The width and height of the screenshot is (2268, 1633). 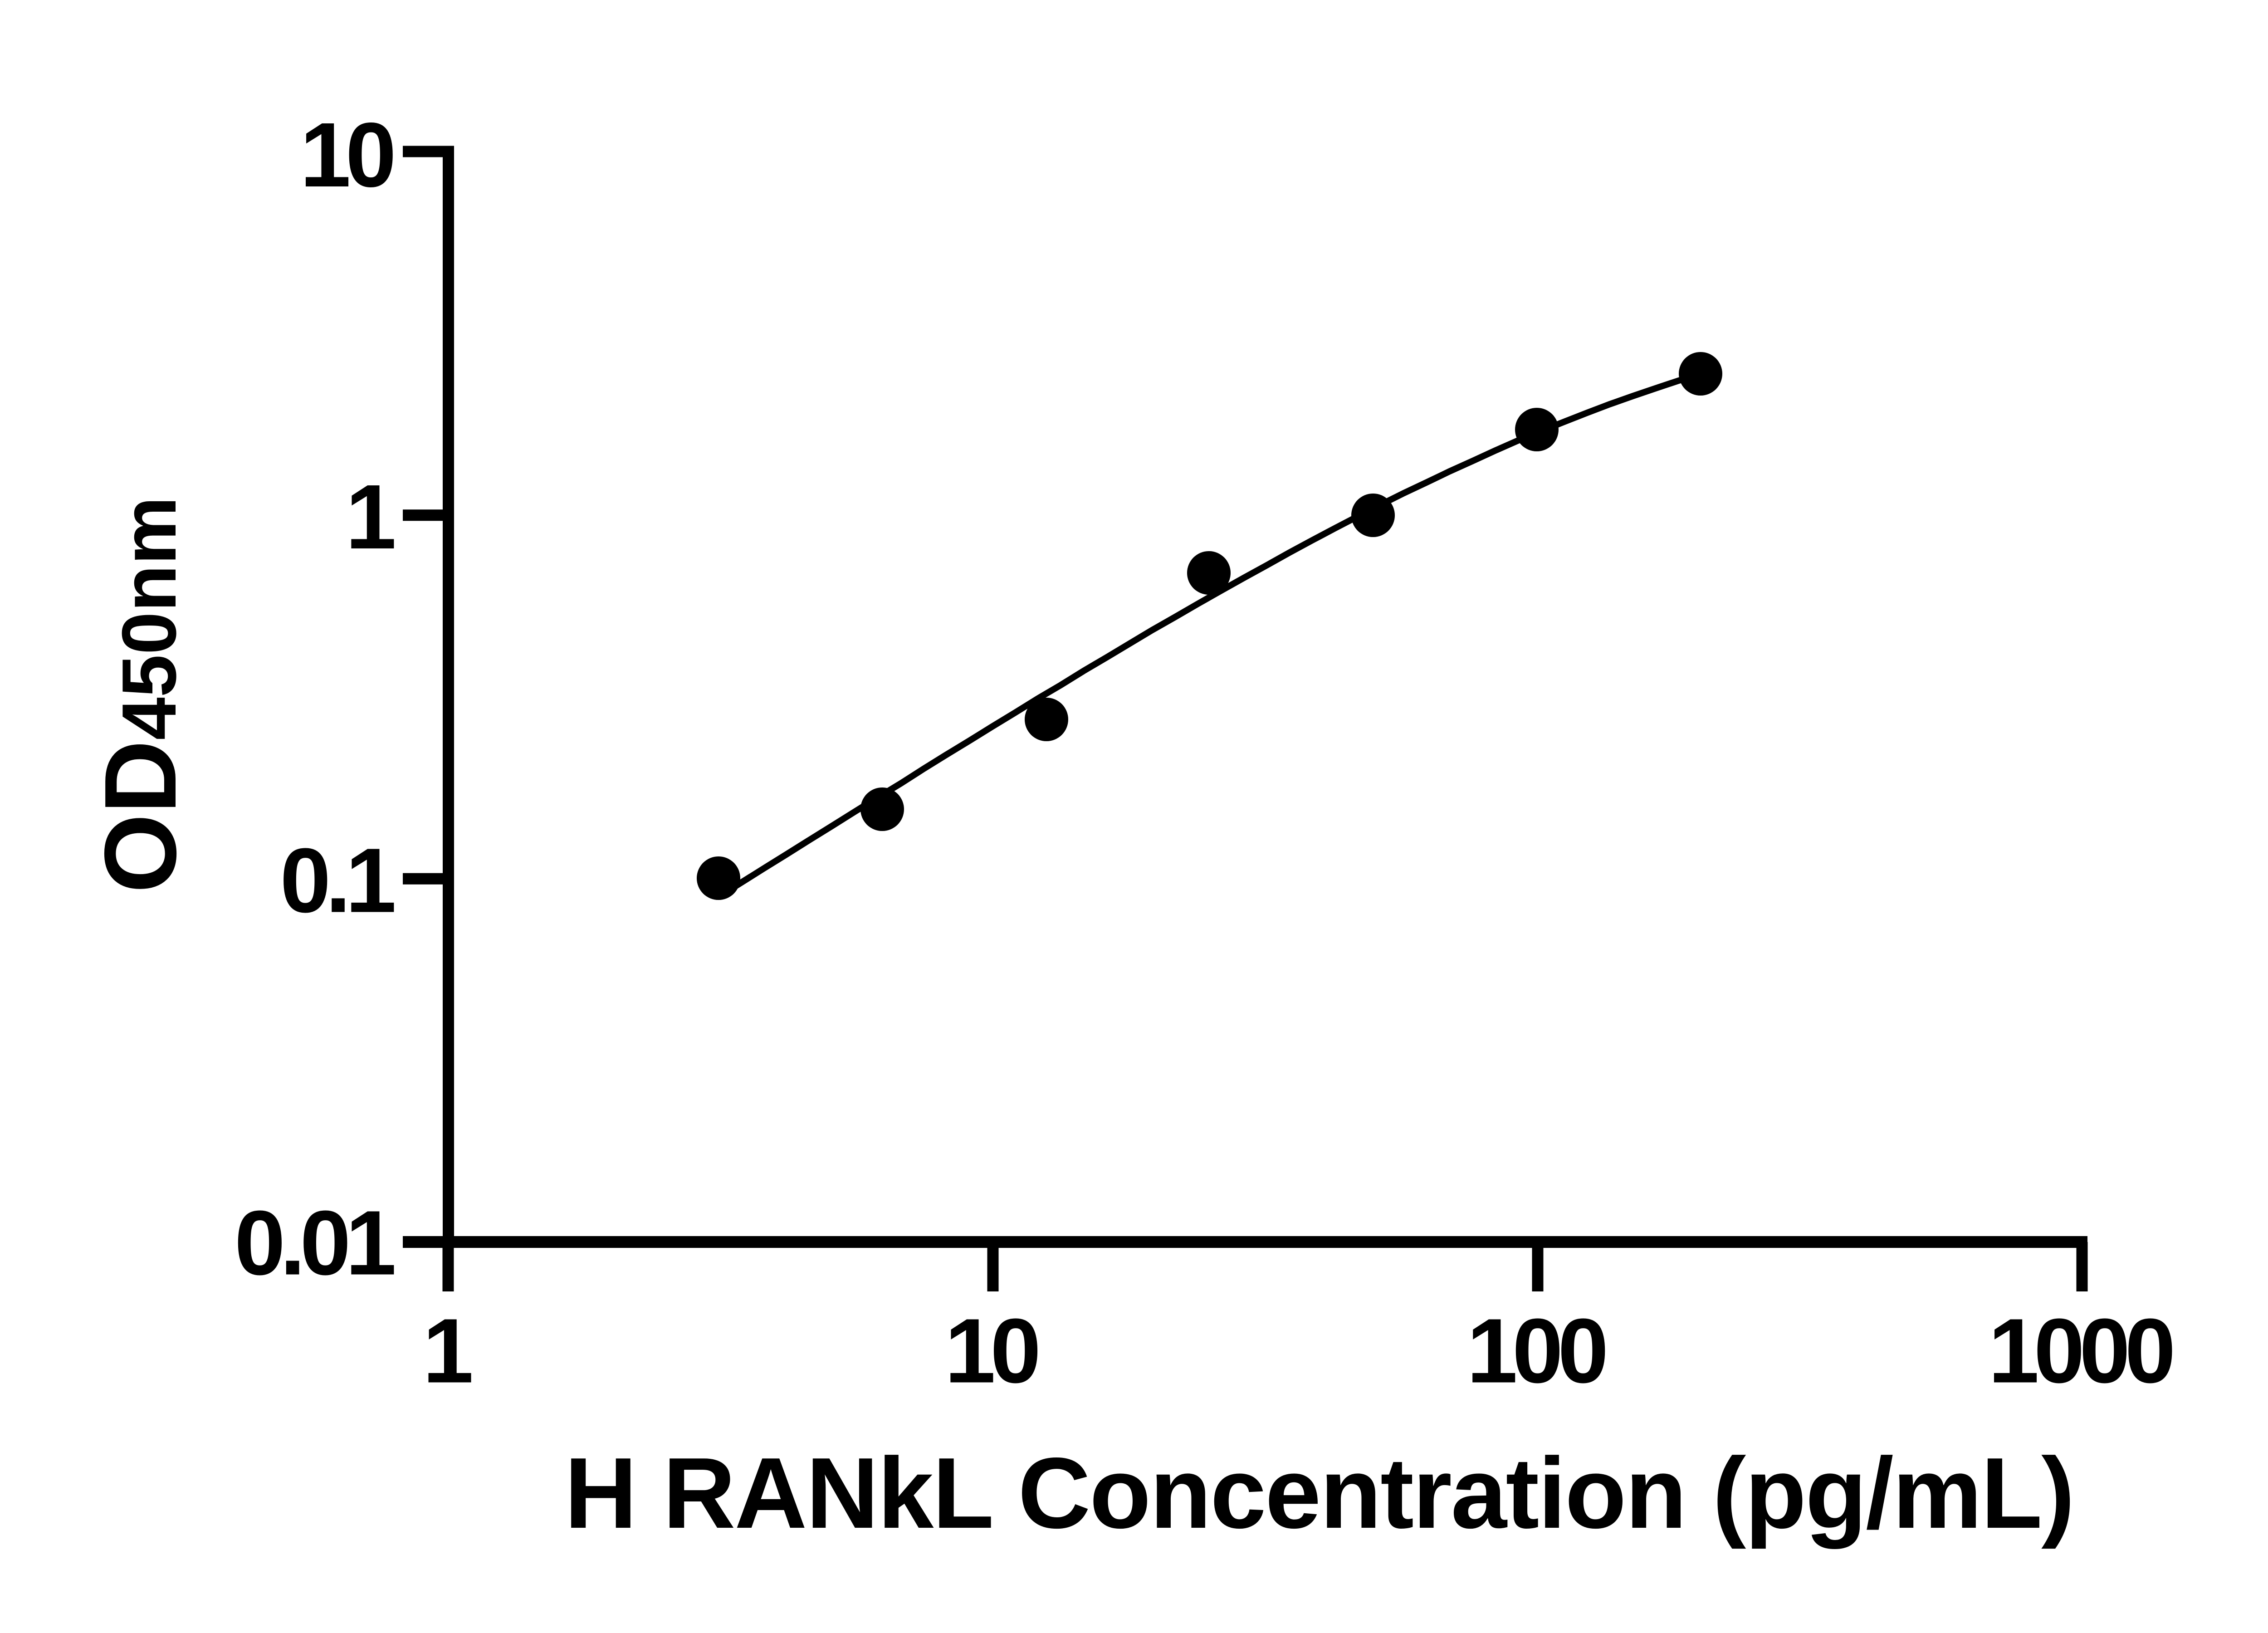 What do you see at coordinates (140, 694) in the screenshot?
I see `svg-text: OD450nm` at bounding box center [140, 694].